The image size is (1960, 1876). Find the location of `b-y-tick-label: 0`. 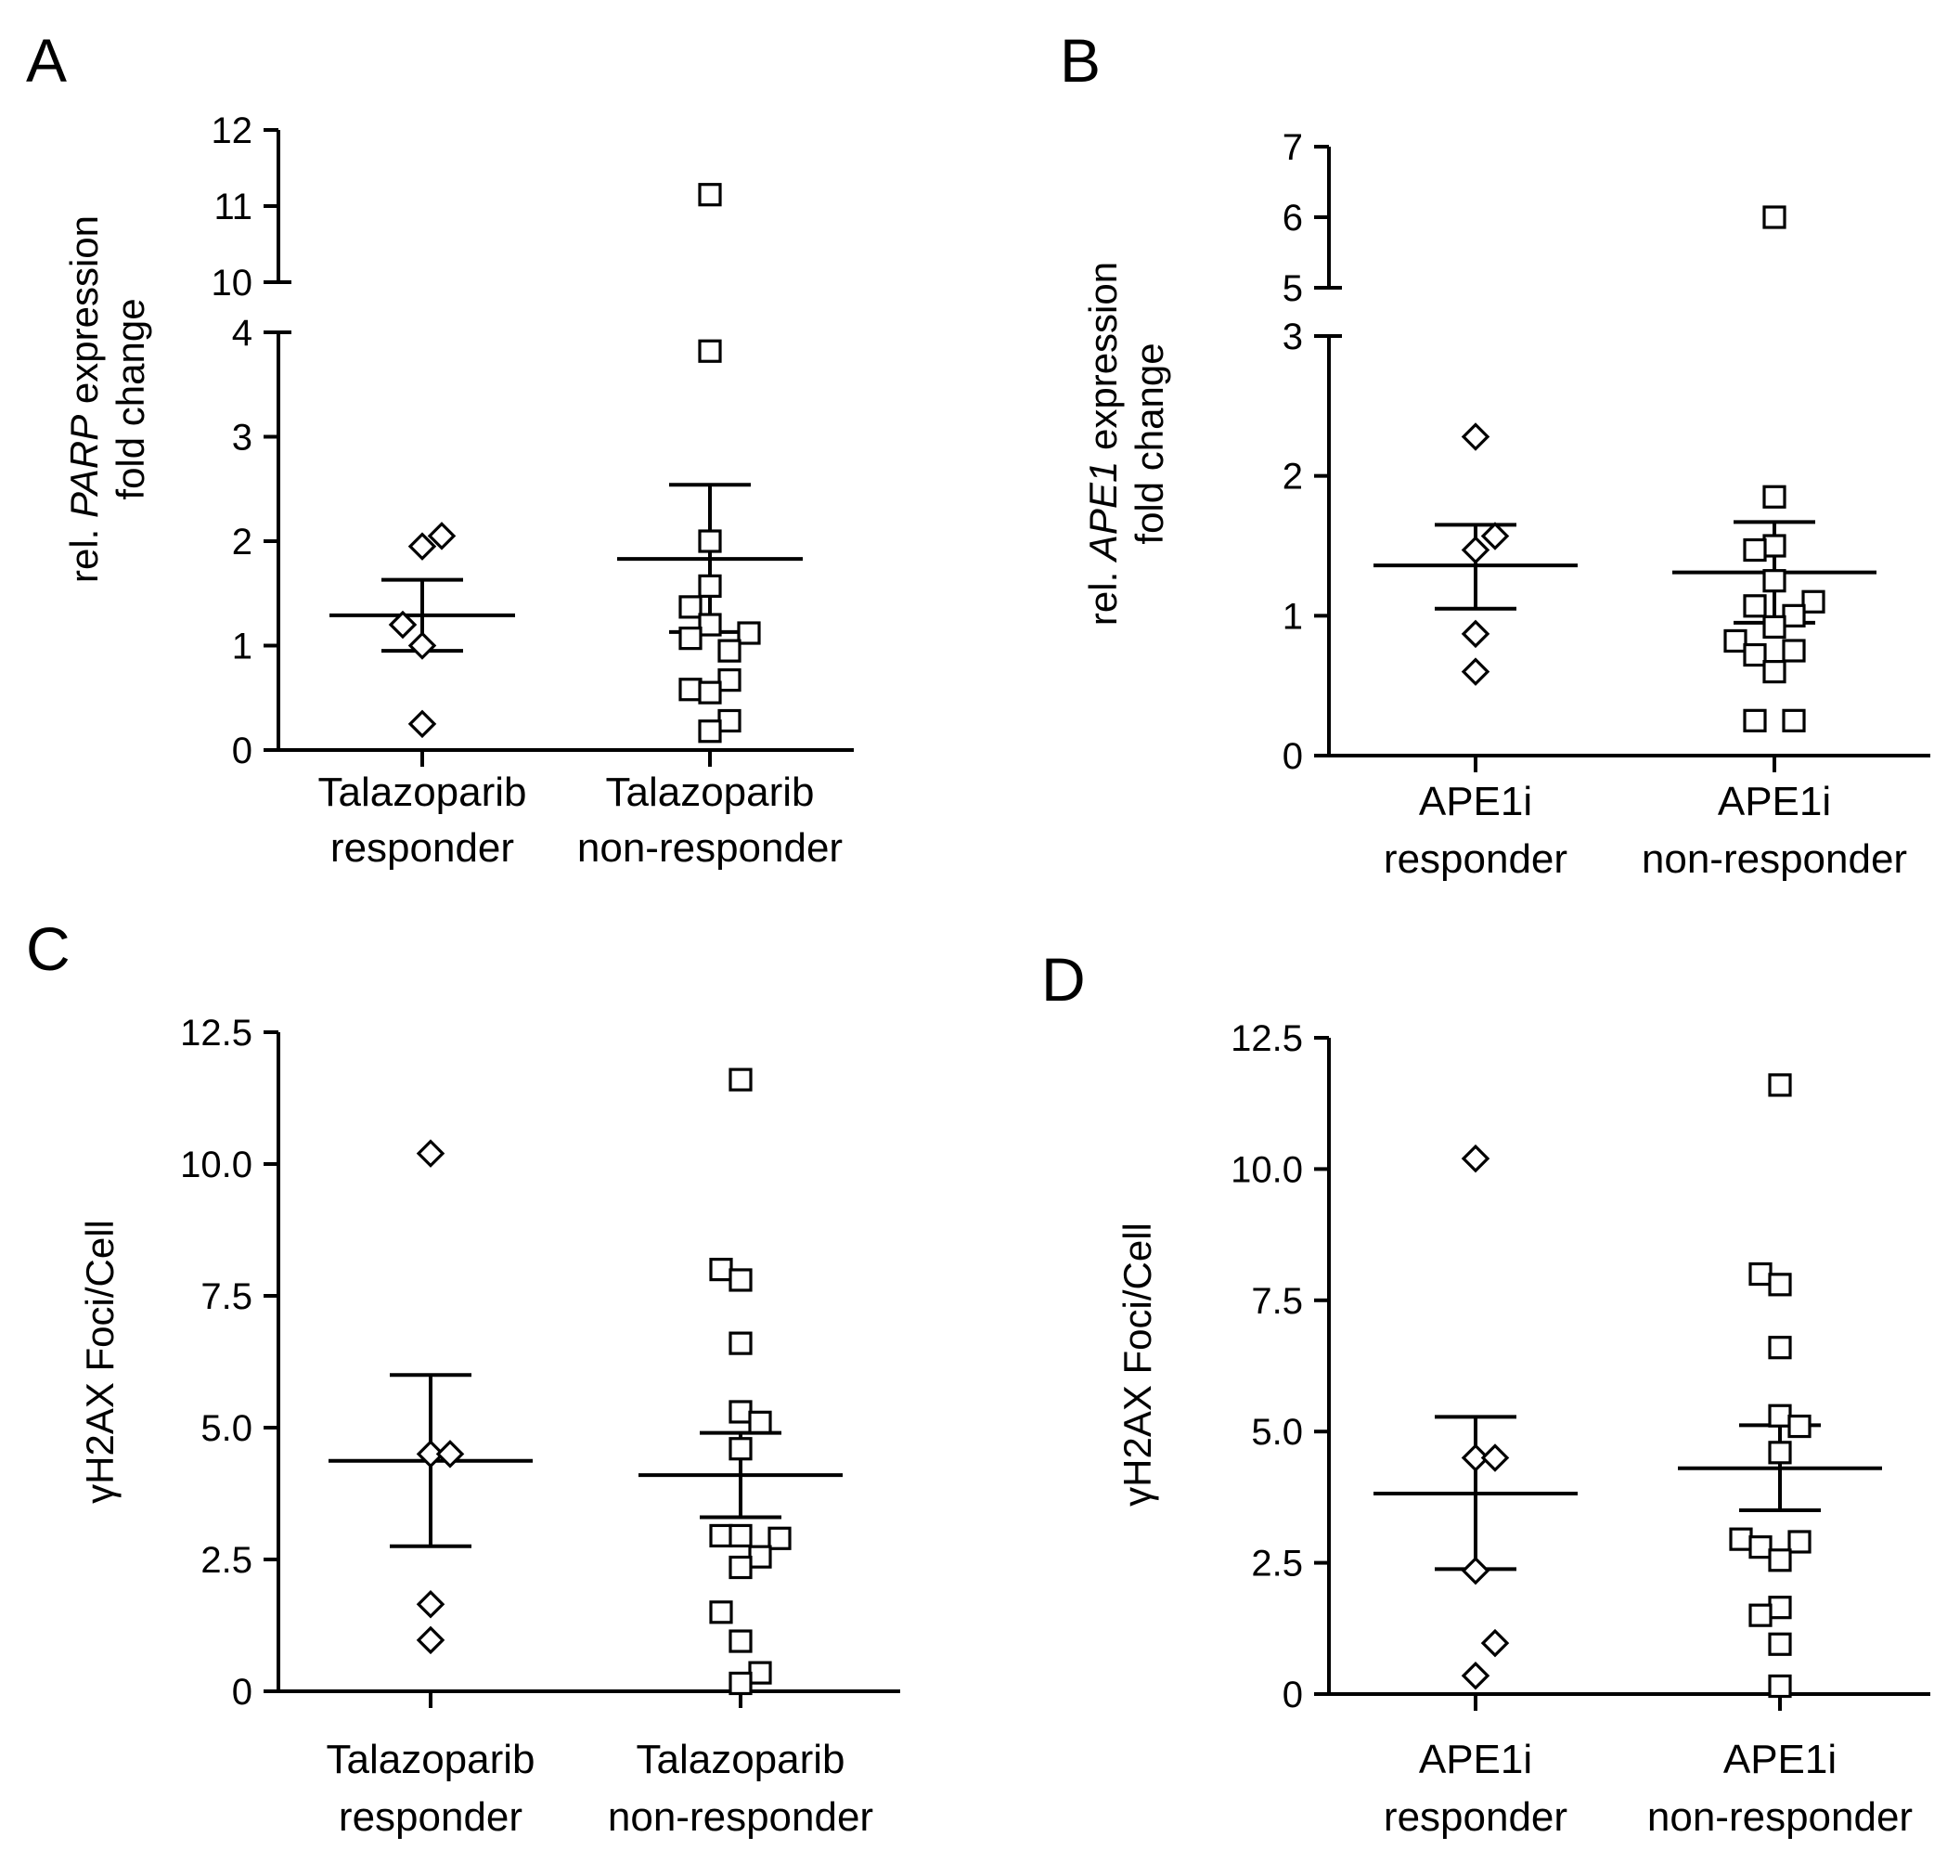

b-y-tick-label: 0 is located at coordinates (1293, 756).